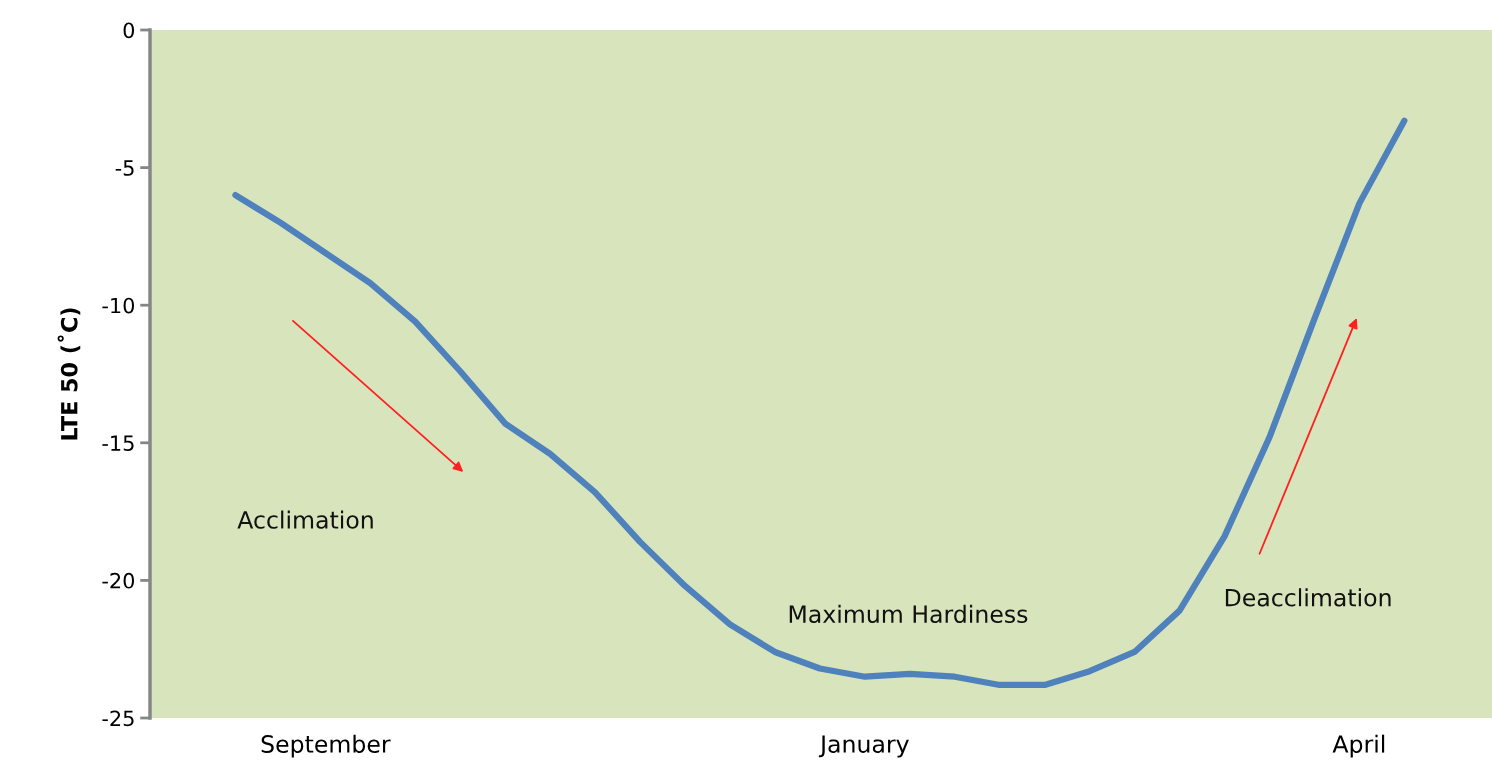  What do you see at coordinates (326, 746) in the screenshot?
I see `x-tick-label: September` at bounding box center [326, 746].